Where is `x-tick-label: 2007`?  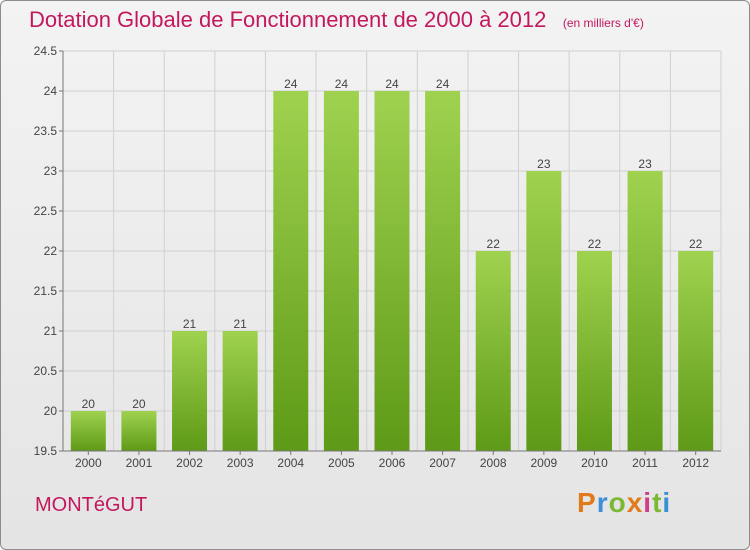
x-tick-label: 2007 is located at coordinates (442, 463).